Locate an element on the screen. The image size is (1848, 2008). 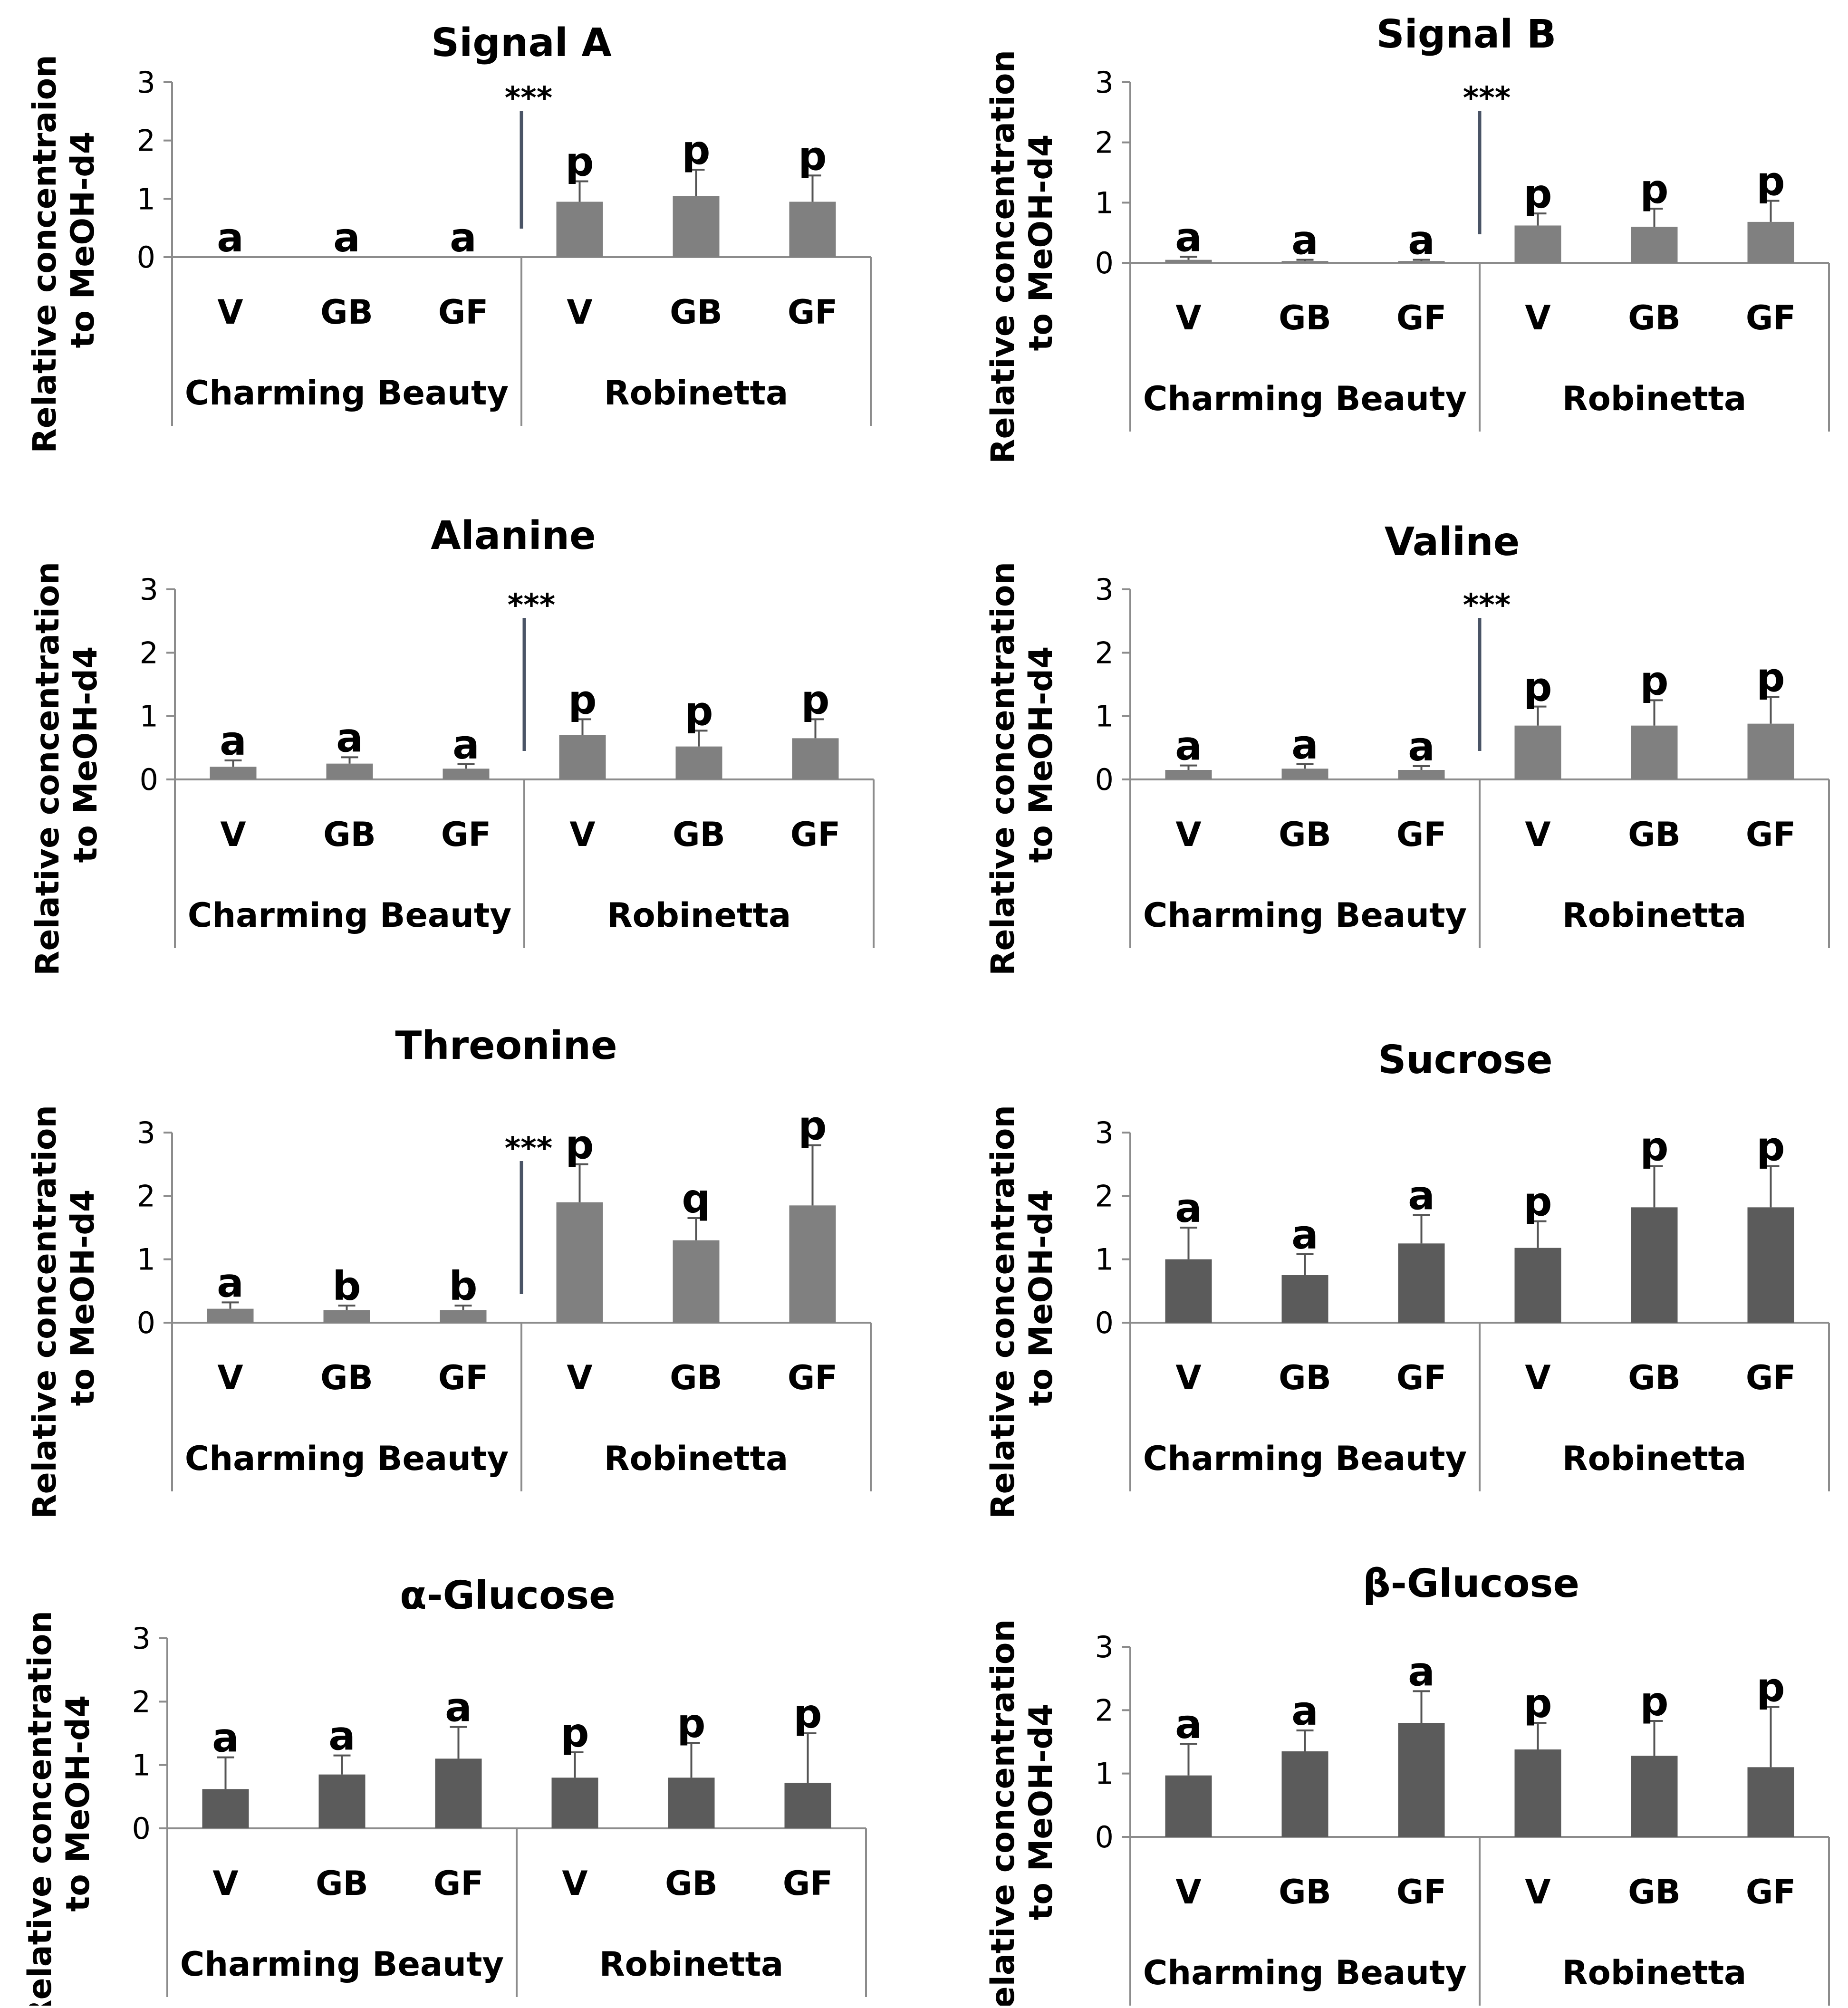
chart1-xtick-label-0: V is located at coordinates (230, 312).